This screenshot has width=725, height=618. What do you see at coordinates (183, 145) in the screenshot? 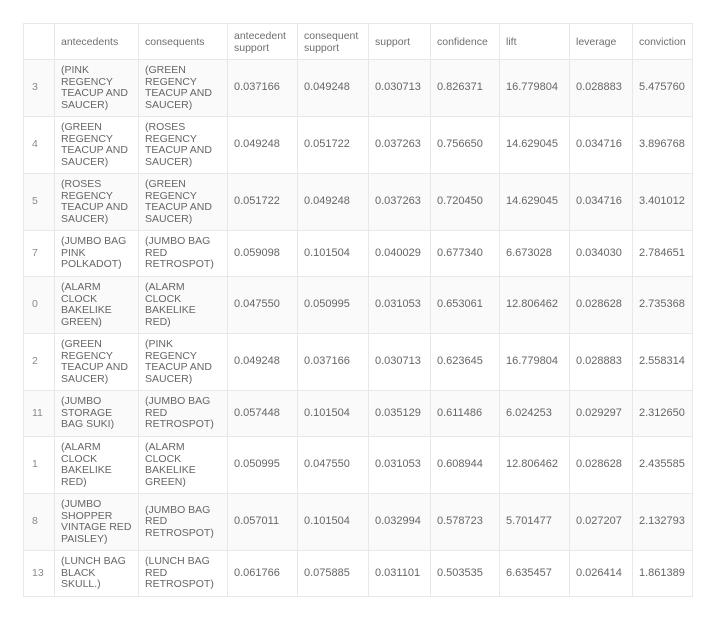
I see `cell-consequents: (ROSES REGENCY TEACUP AND SAUCER)` at bounding box center [183, 145].